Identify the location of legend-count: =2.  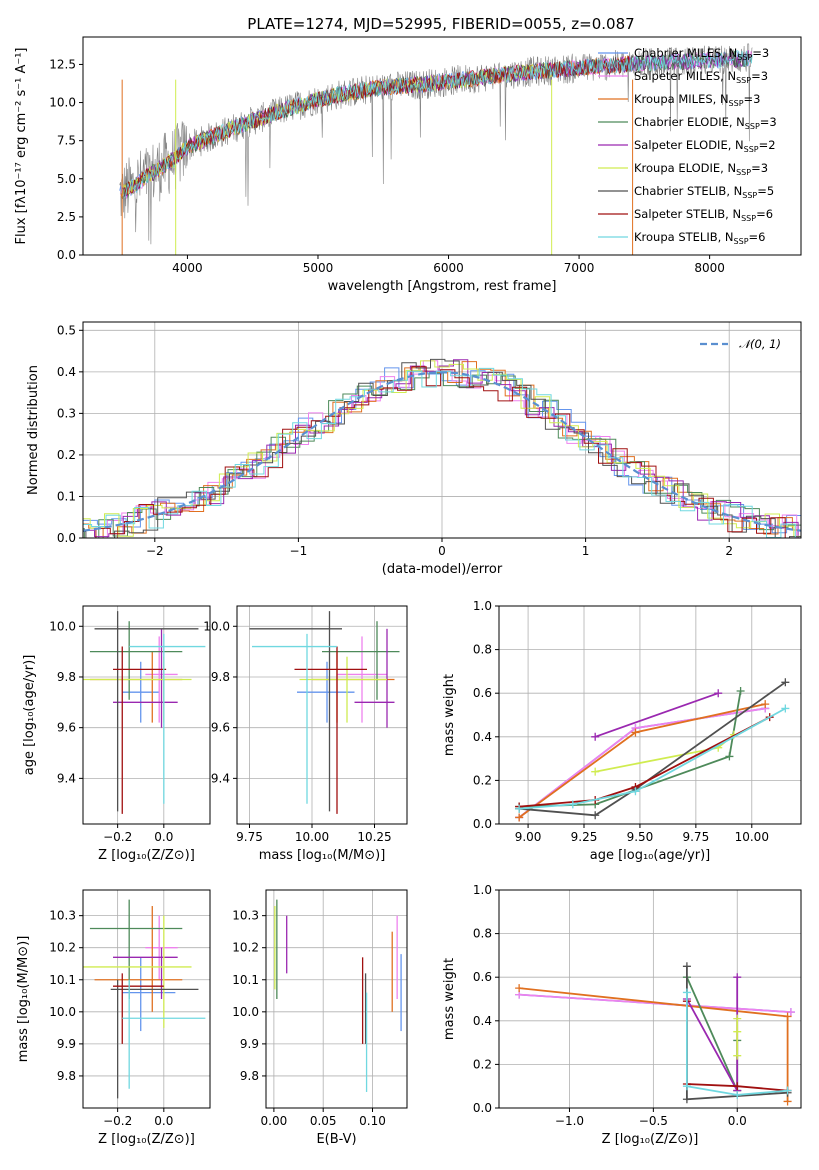
(767, 145).